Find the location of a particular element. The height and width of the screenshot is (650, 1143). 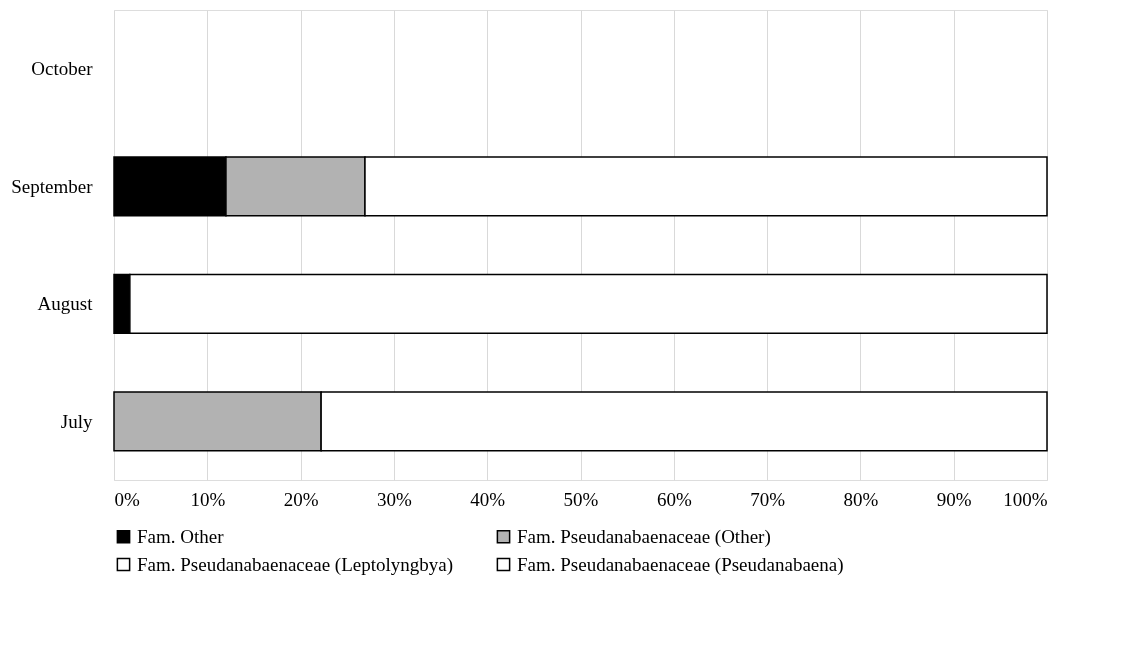

x-tick-label: 60% is located at coordinates (674, 499).